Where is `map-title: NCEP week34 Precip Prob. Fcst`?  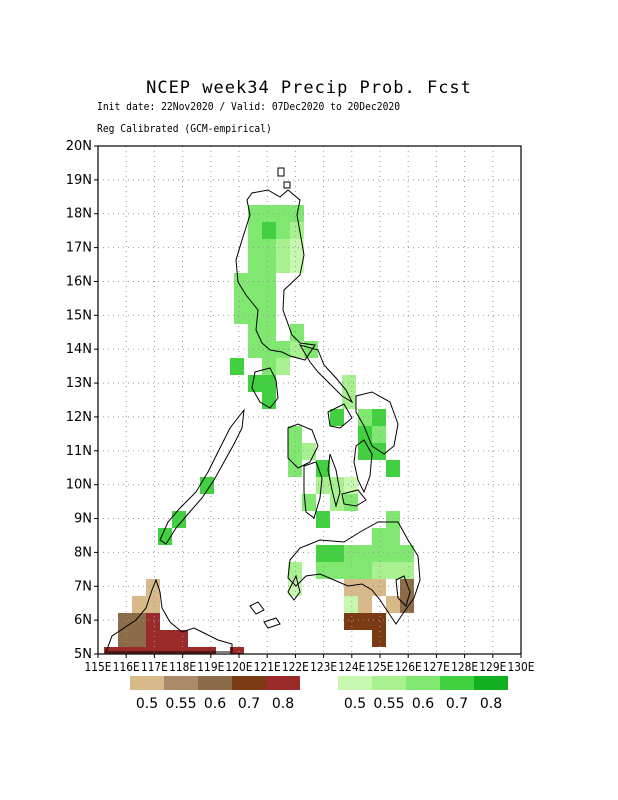
map-title: NCEP week34 Precip Prob. Fcst is located at coordinates (309, 88).